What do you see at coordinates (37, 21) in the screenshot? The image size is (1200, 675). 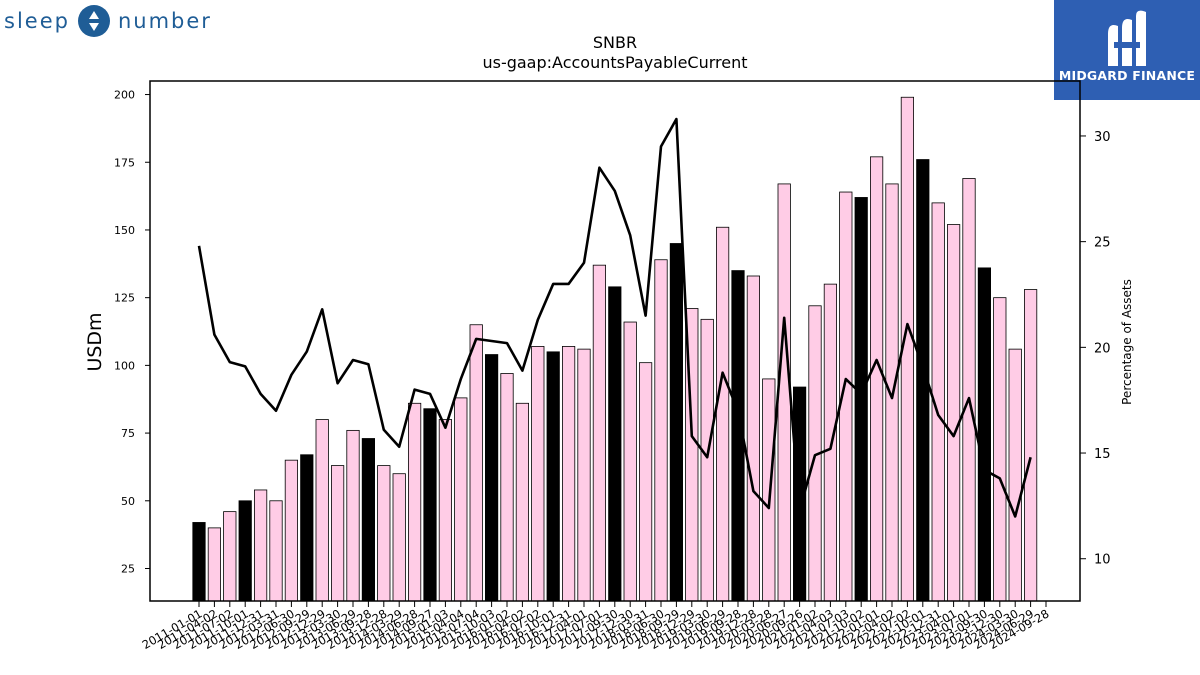 I see `logo-text-left: sleep` at bounding box center [37, 21].